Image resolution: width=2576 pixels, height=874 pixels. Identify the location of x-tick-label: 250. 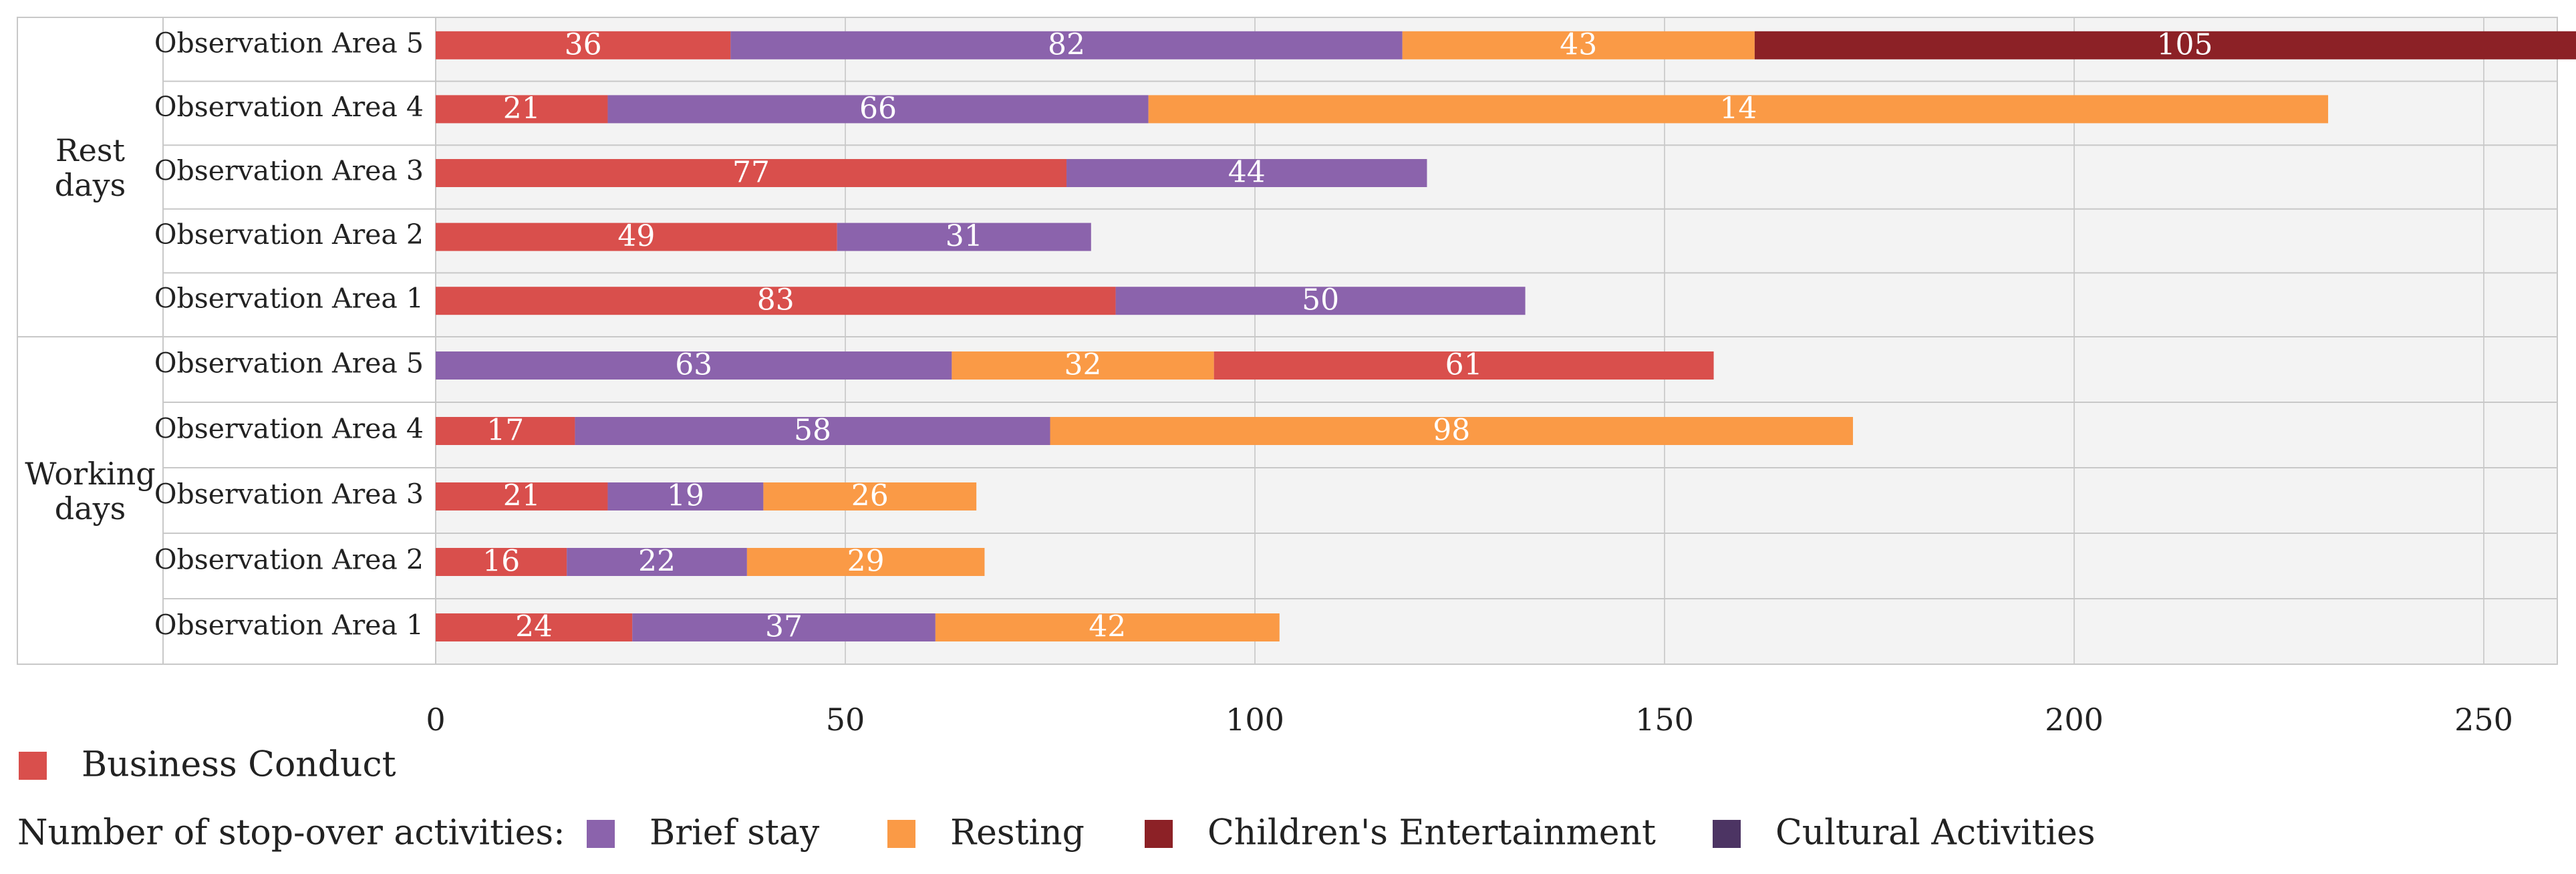
(2483, 720).